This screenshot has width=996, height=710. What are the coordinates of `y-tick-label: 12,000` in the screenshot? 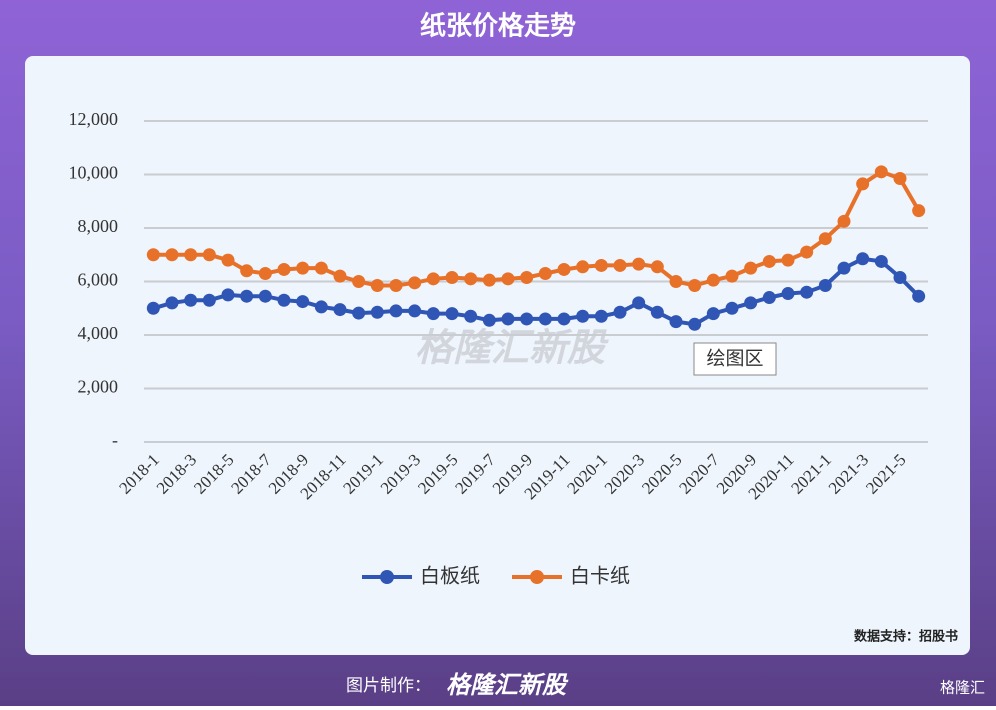 It's located at (94, 119).